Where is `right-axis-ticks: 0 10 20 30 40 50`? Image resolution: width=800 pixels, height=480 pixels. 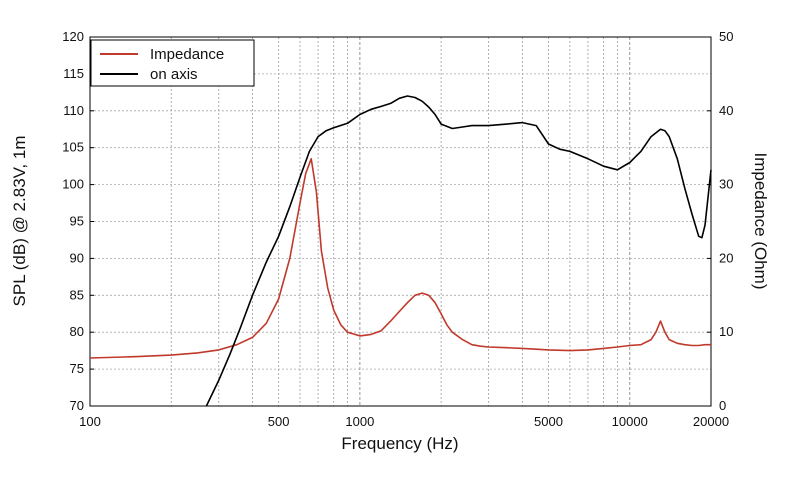 right-axis-ticks: 0 10 20 30 40 50 is located at coordinates (720, 221).